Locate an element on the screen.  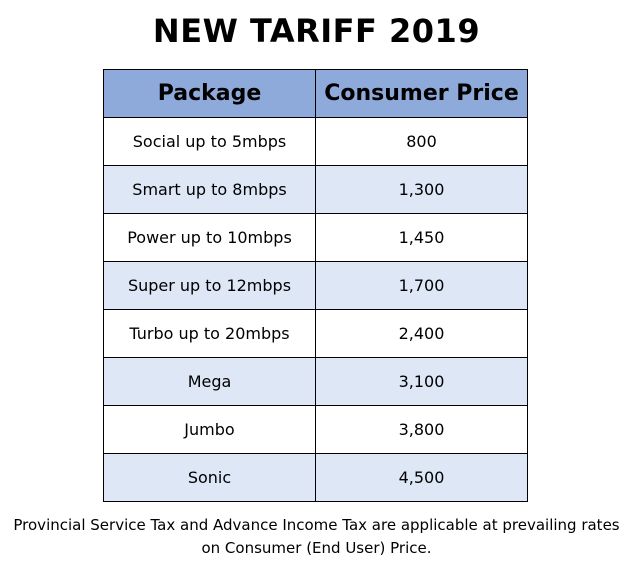
table-row: Social up to 5mbps 800 is located at coordinates (315, 141).